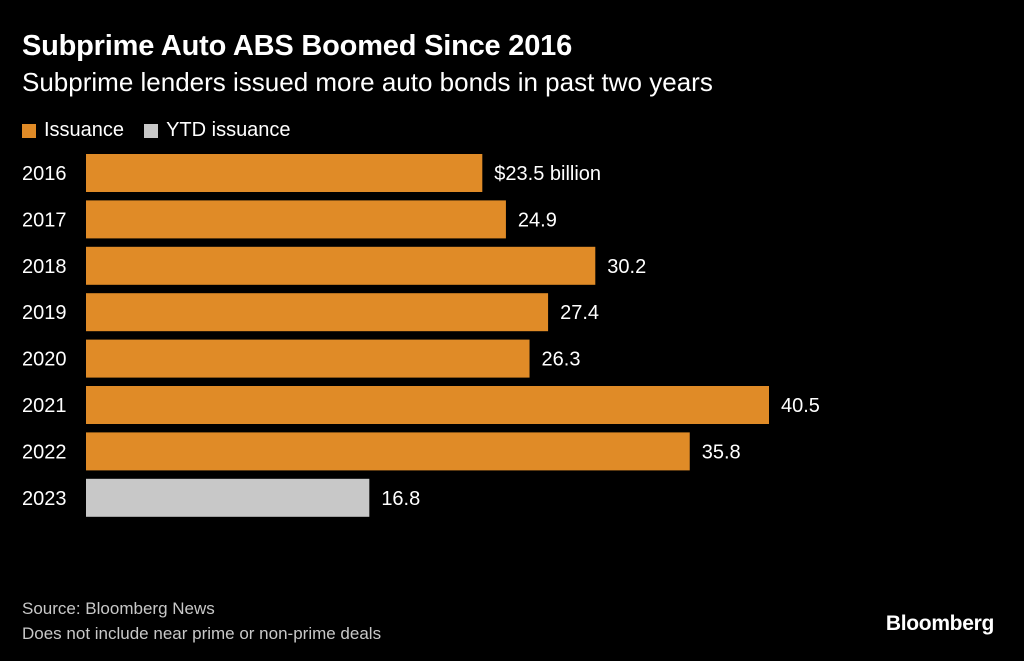 The height and width of the screenshot is (661, 1024). Describe the element at coordinates (228, 130) in the screenshot. I see `legend-label-ytd-issuance: YTD issuance` at that location.